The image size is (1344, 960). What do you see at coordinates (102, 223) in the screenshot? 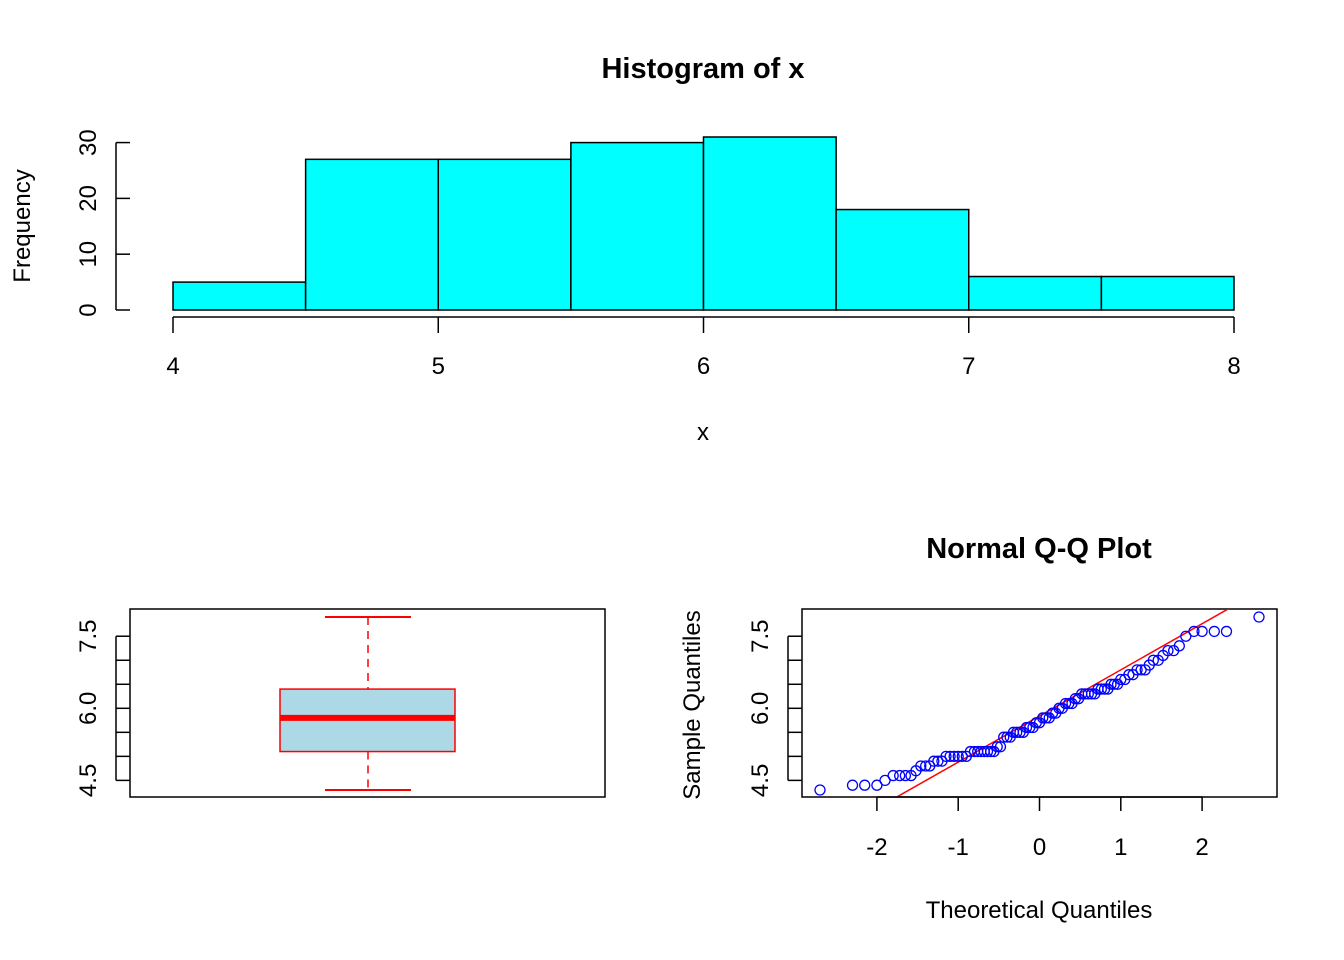
I see `histogram-y-axis: 0 10 20 30` at bounding box center [102, 223].